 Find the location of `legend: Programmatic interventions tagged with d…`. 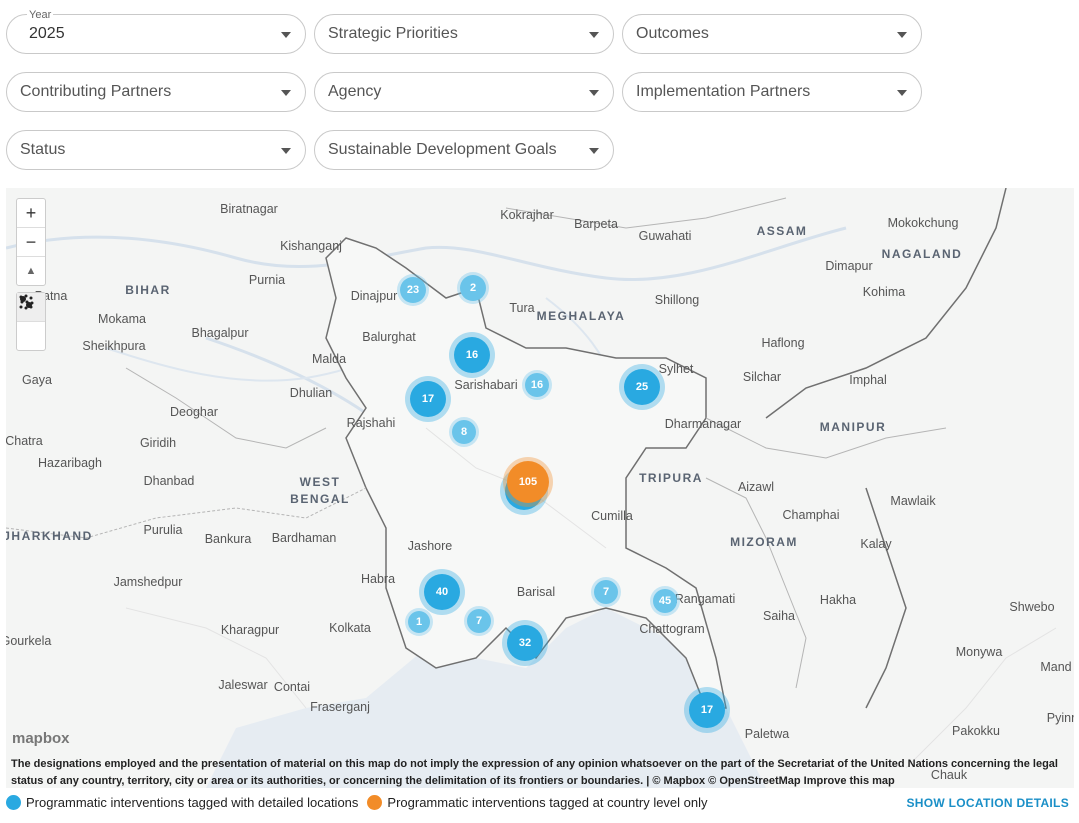

legend: Programmatic interventions tagged with d… is located at coordinates (357, 802).